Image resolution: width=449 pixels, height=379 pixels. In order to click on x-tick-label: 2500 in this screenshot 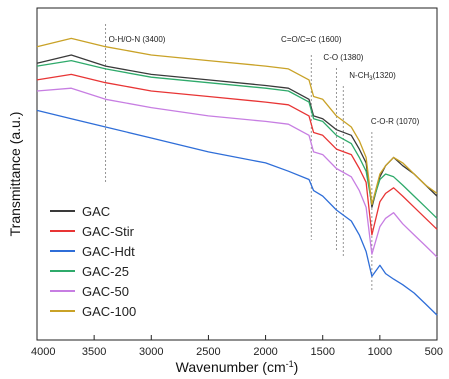, I will do `click(208, 352)`.